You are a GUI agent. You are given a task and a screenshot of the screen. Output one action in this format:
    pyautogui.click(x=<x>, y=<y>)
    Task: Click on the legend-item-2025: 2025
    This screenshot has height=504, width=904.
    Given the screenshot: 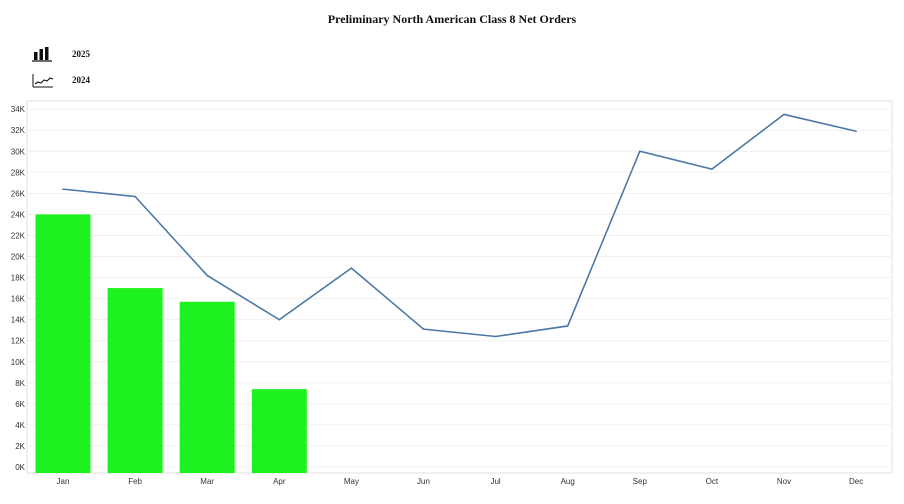 What is the action you would take?
    pyautogui.click(x=61, y=54)
    